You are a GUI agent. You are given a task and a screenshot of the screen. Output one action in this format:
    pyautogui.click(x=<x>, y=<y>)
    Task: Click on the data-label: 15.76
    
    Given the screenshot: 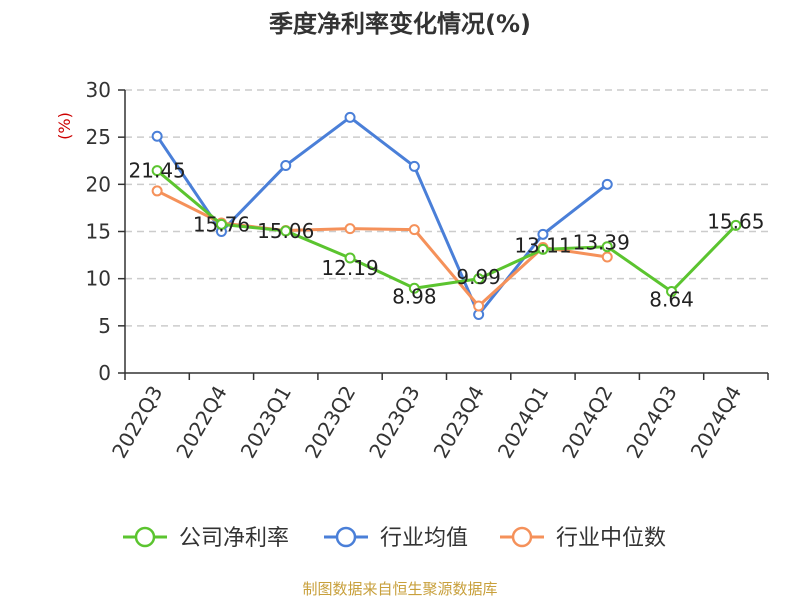 What is the action you would take?
    pyautogui.click(x=221, y=224)
    